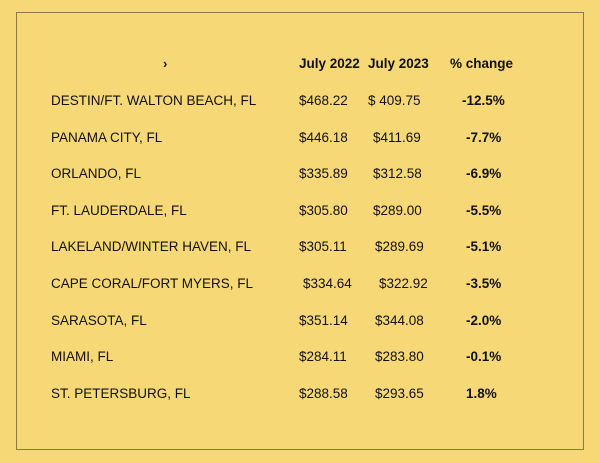 This screenshot has height=463, width=600. I want to click on table-header: › July 2022 July 2023 % change, so click(300, 64).